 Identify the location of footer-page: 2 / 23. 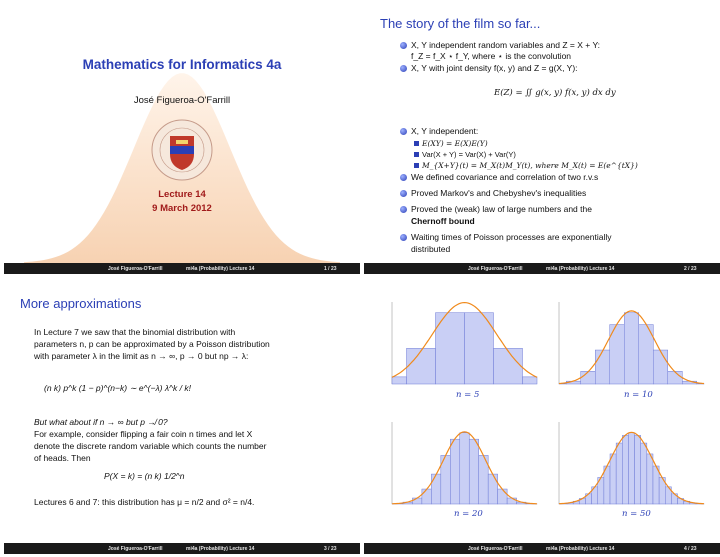
(690, 269).